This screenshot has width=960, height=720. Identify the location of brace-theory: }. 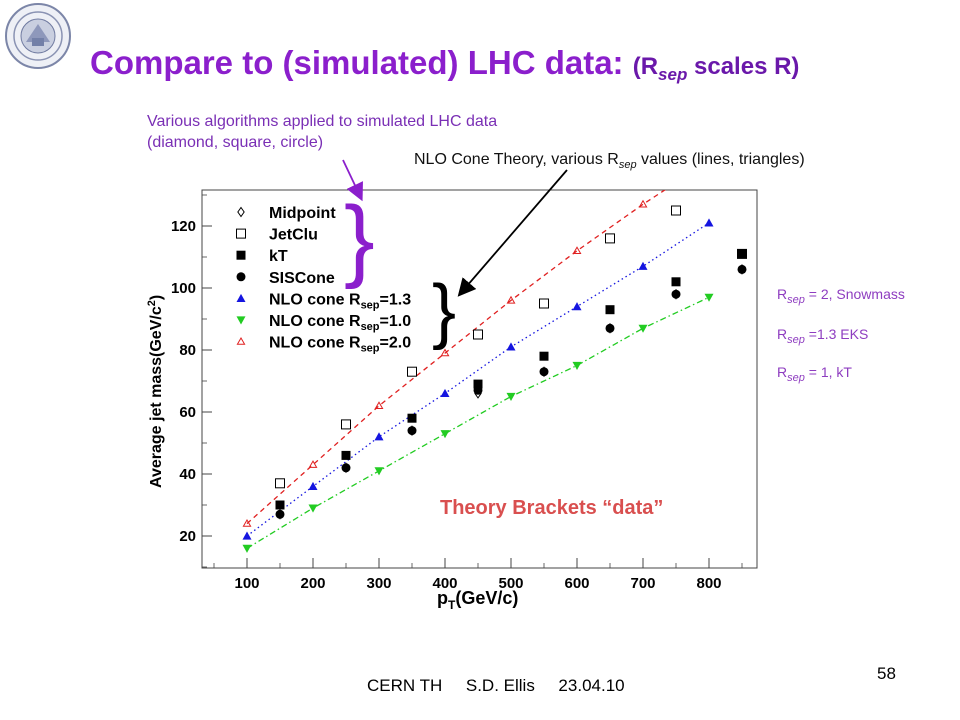
(444, 311).